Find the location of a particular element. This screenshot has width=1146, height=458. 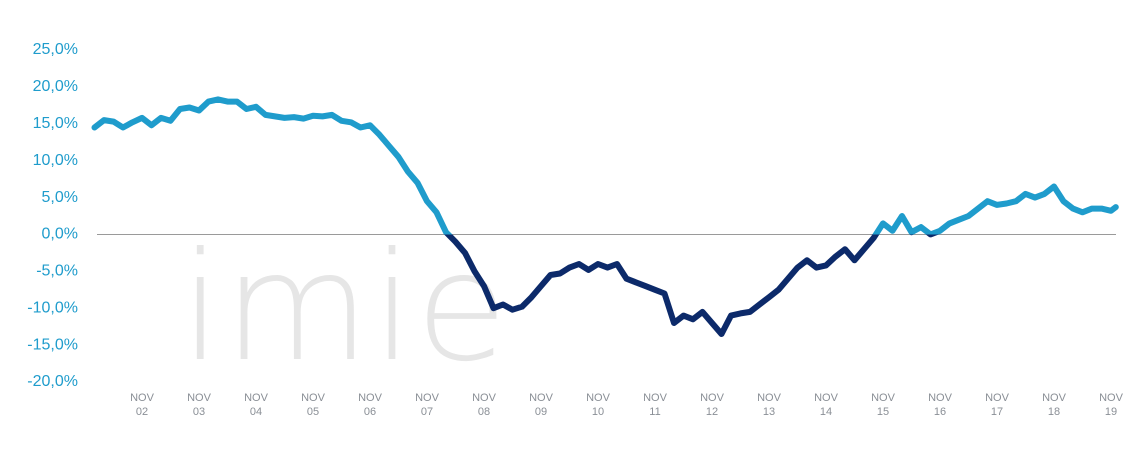

x-tick: NOV 05 is located at coordinates (313, 405).